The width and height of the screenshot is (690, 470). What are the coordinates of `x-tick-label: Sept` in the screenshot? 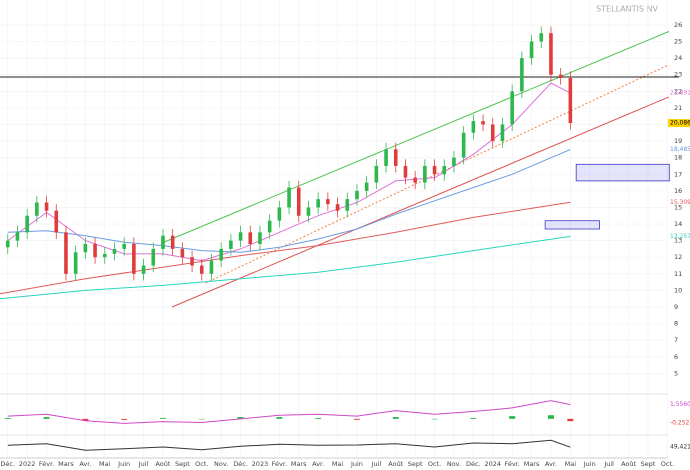 It's located at (182, 464).